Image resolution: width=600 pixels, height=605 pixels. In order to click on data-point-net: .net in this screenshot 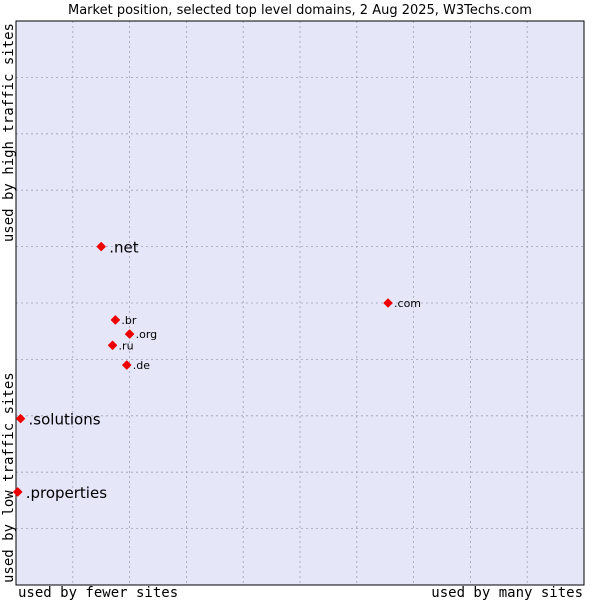, I will do `click(117, 248)`.